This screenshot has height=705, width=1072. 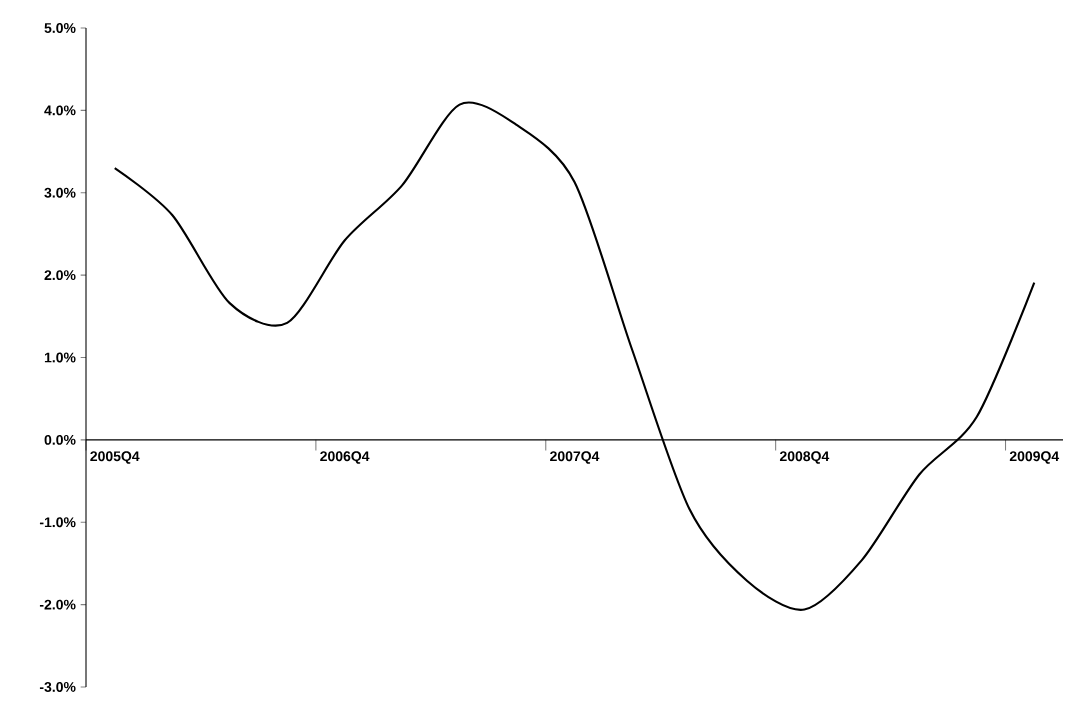 I want to click on y-tick-label: 0.0%, so click(x=60, y=439).